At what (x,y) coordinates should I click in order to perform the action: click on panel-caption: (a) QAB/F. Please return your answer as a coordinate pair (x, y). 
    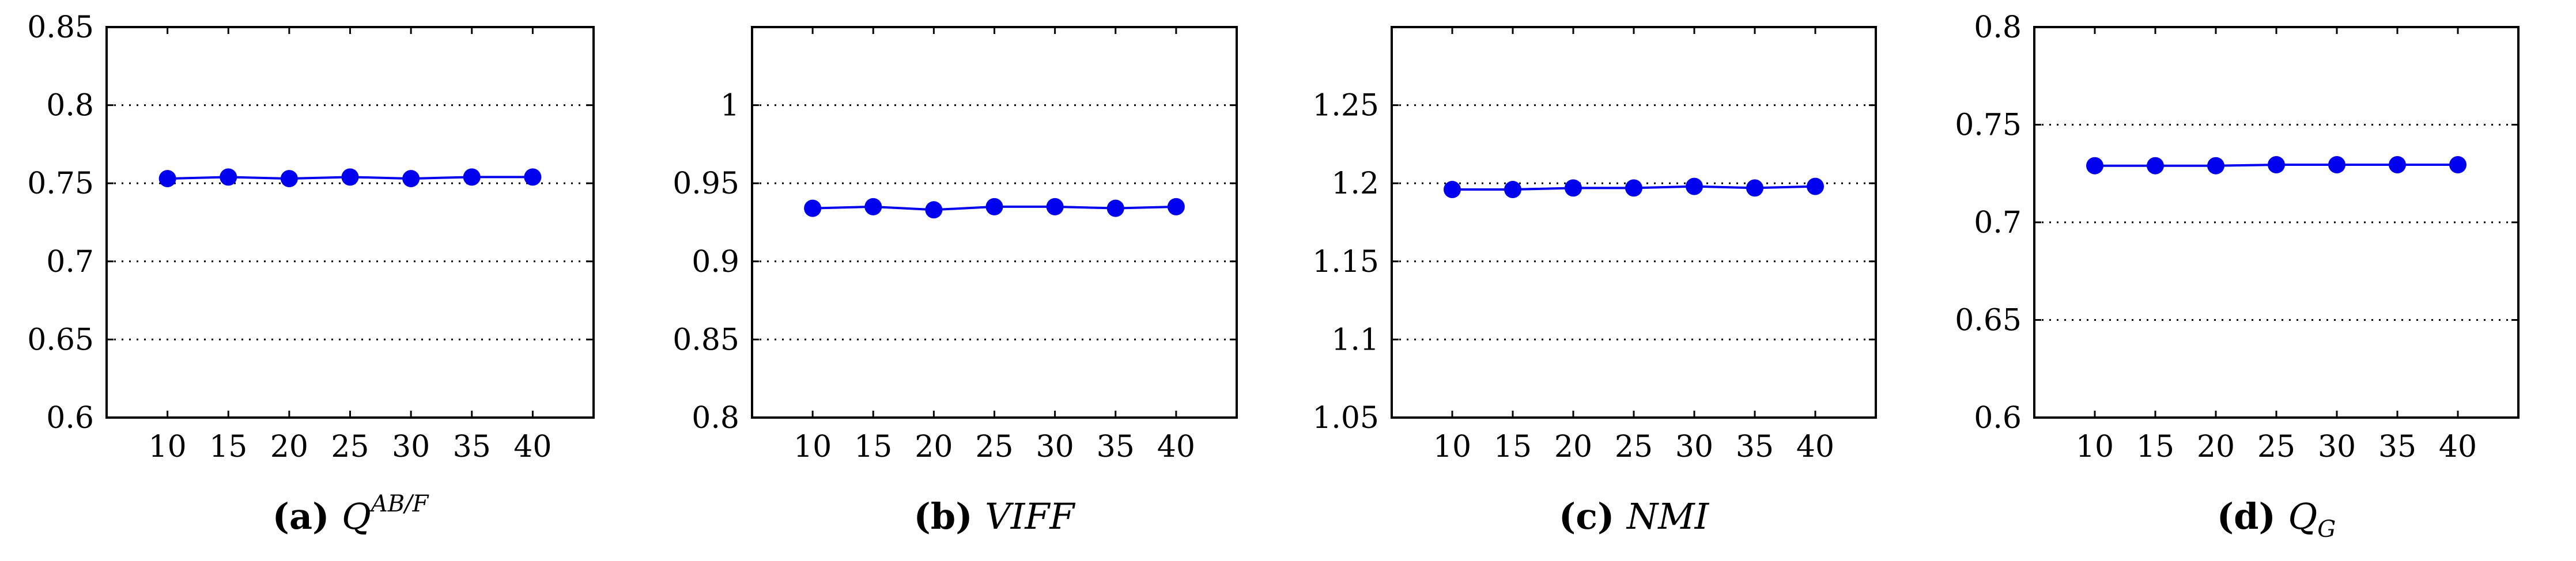
    Looking at the image, I should click on (351, 514).